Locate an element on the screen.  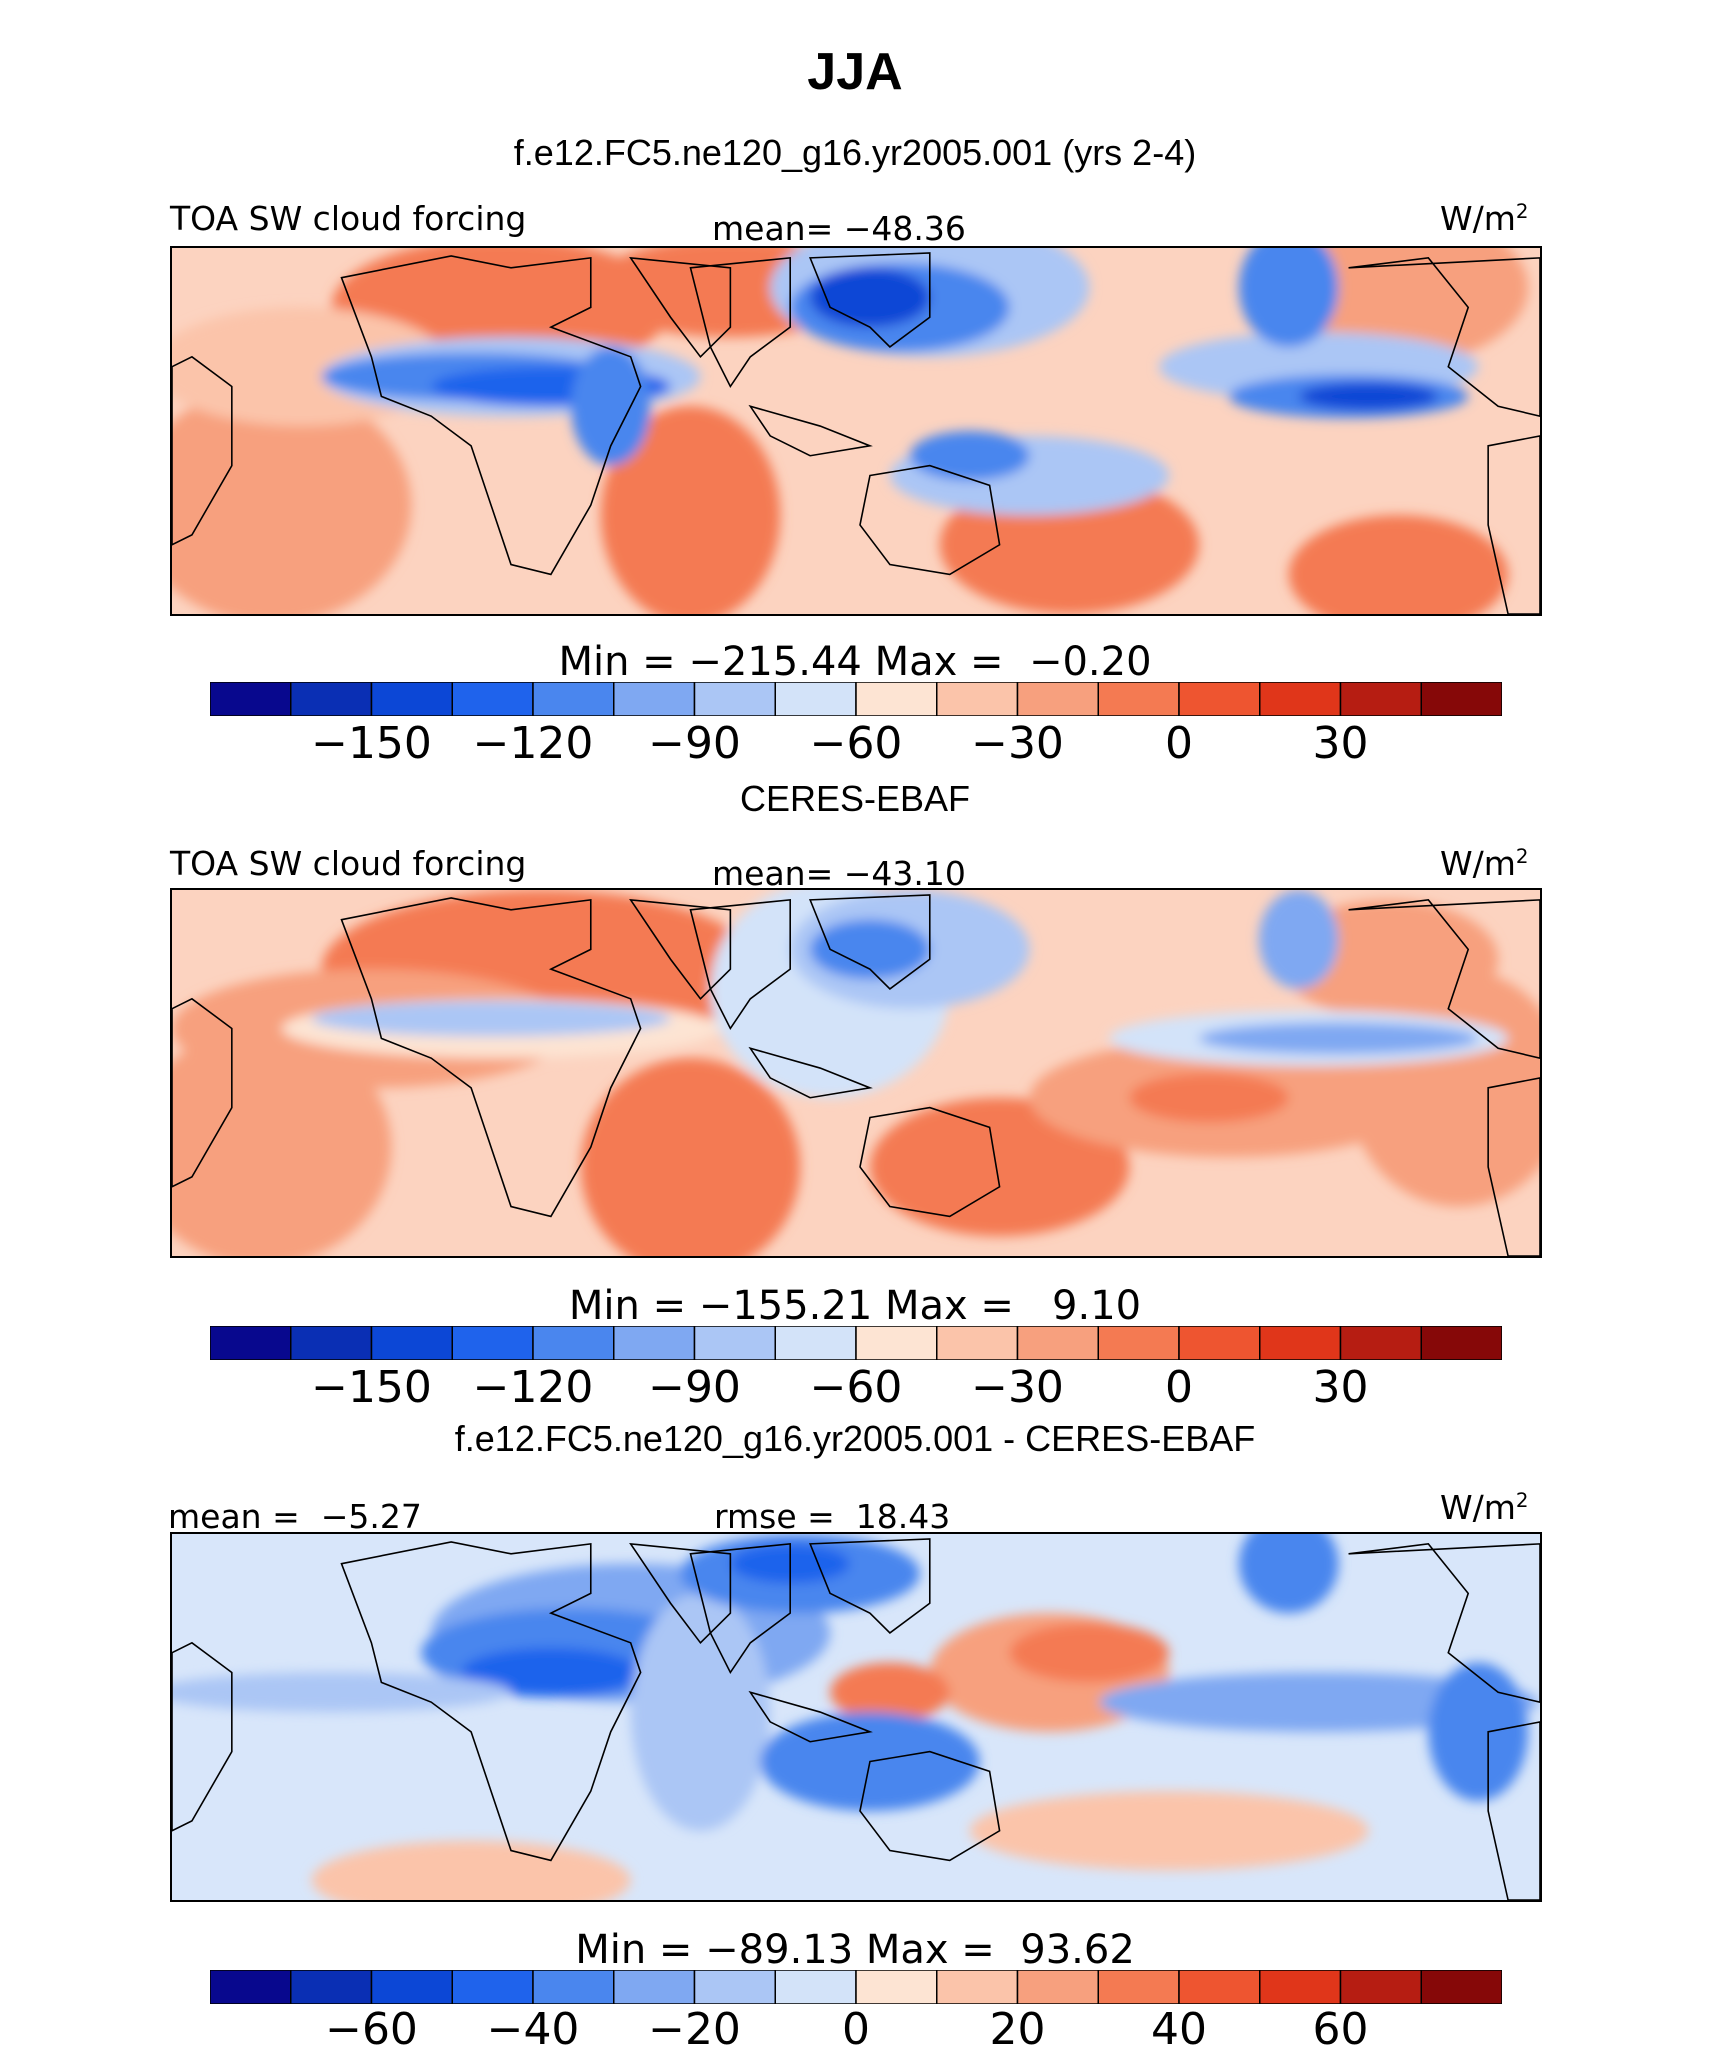
panel-3-map is located at coordinates (856, 1717).